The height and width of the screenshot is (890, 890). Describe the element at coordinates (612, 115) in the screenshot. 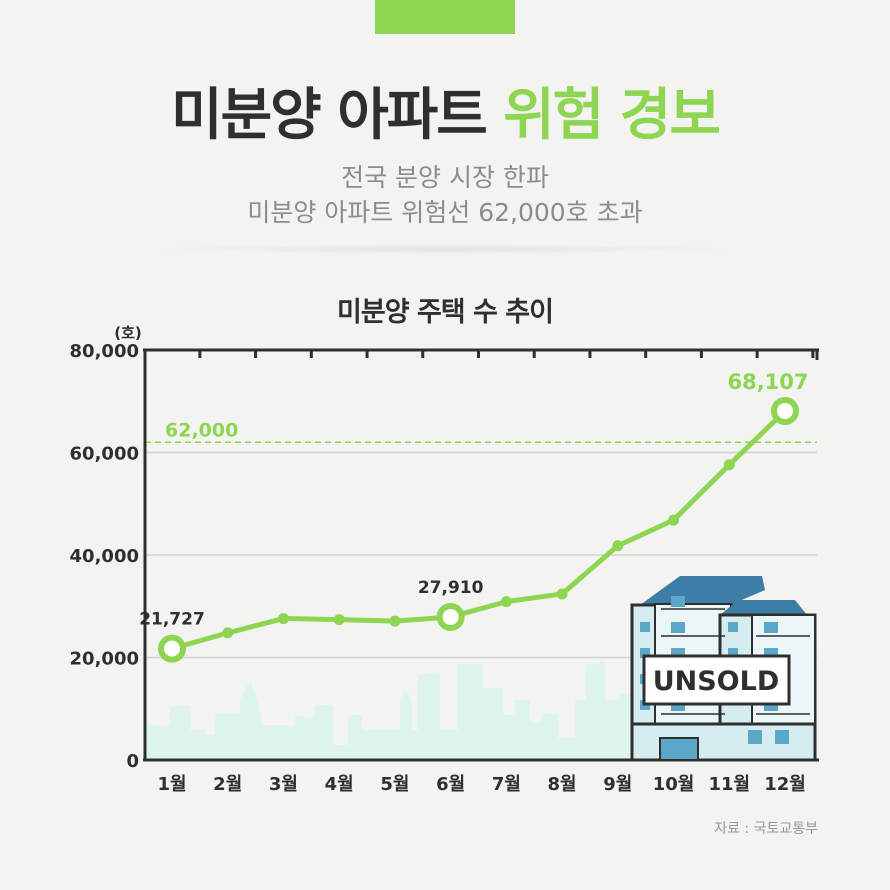

I see `title-accent: 위험 경보` at that location.